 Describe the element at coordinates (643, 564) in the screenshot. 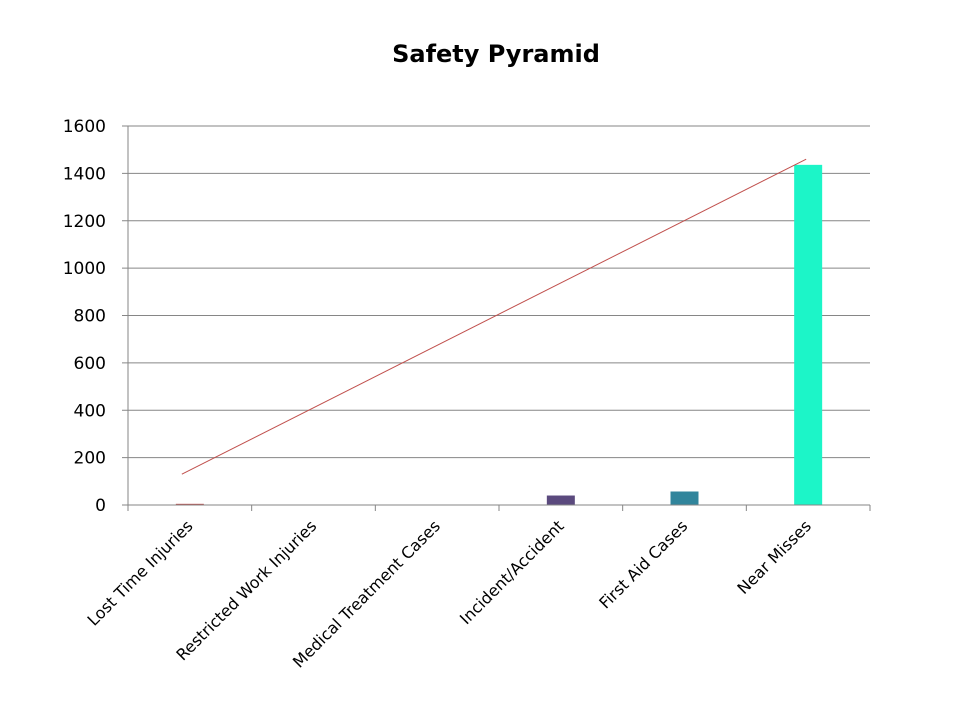

I see `x-tick-label: First Aid Cases` at that location.